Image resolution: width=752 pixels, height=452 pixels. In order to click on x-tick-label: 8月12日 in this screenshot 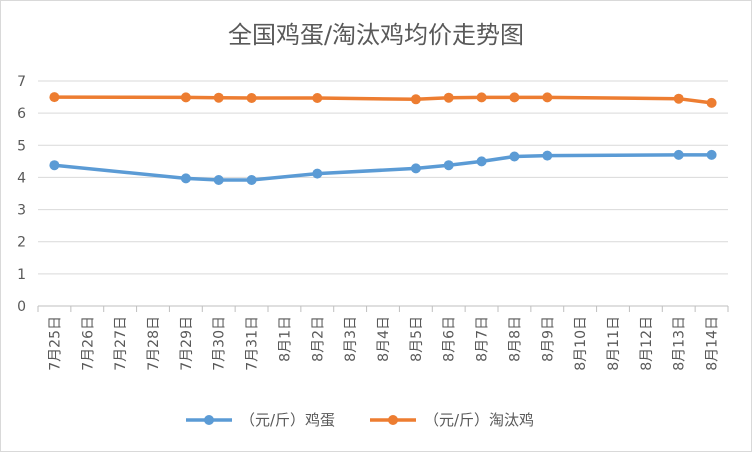, I will do `click(647, 343)`.